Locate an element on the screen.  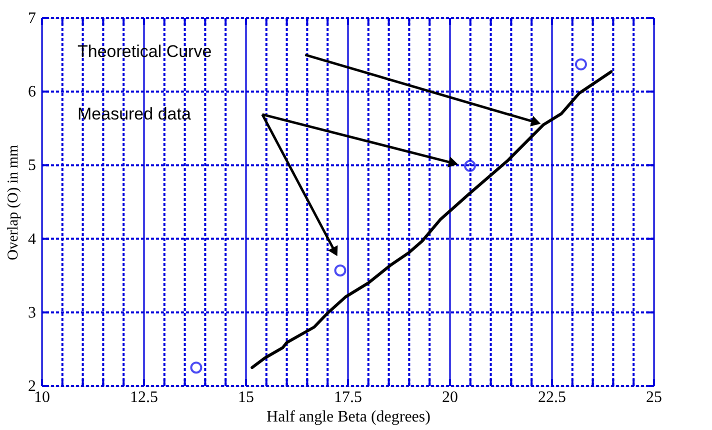
x-tick-label: 20 is located at coordinates (450, 397).